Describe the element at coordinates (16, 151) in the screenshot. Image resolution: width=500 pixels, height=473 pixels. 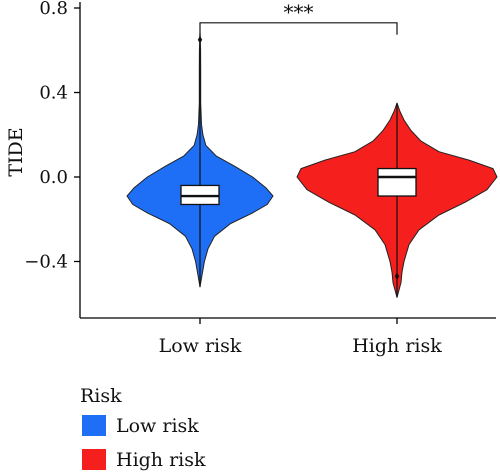
I see `y-axis-title: TIDE` at that location.